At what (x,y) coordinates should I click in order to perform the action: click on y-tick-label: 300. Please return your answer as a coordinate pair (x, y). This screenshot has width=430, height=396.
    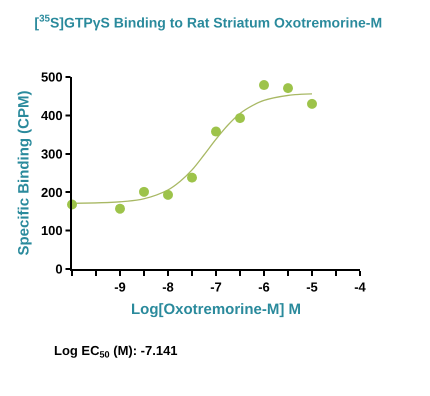
    Looking at the image, I should click on (51, 154).